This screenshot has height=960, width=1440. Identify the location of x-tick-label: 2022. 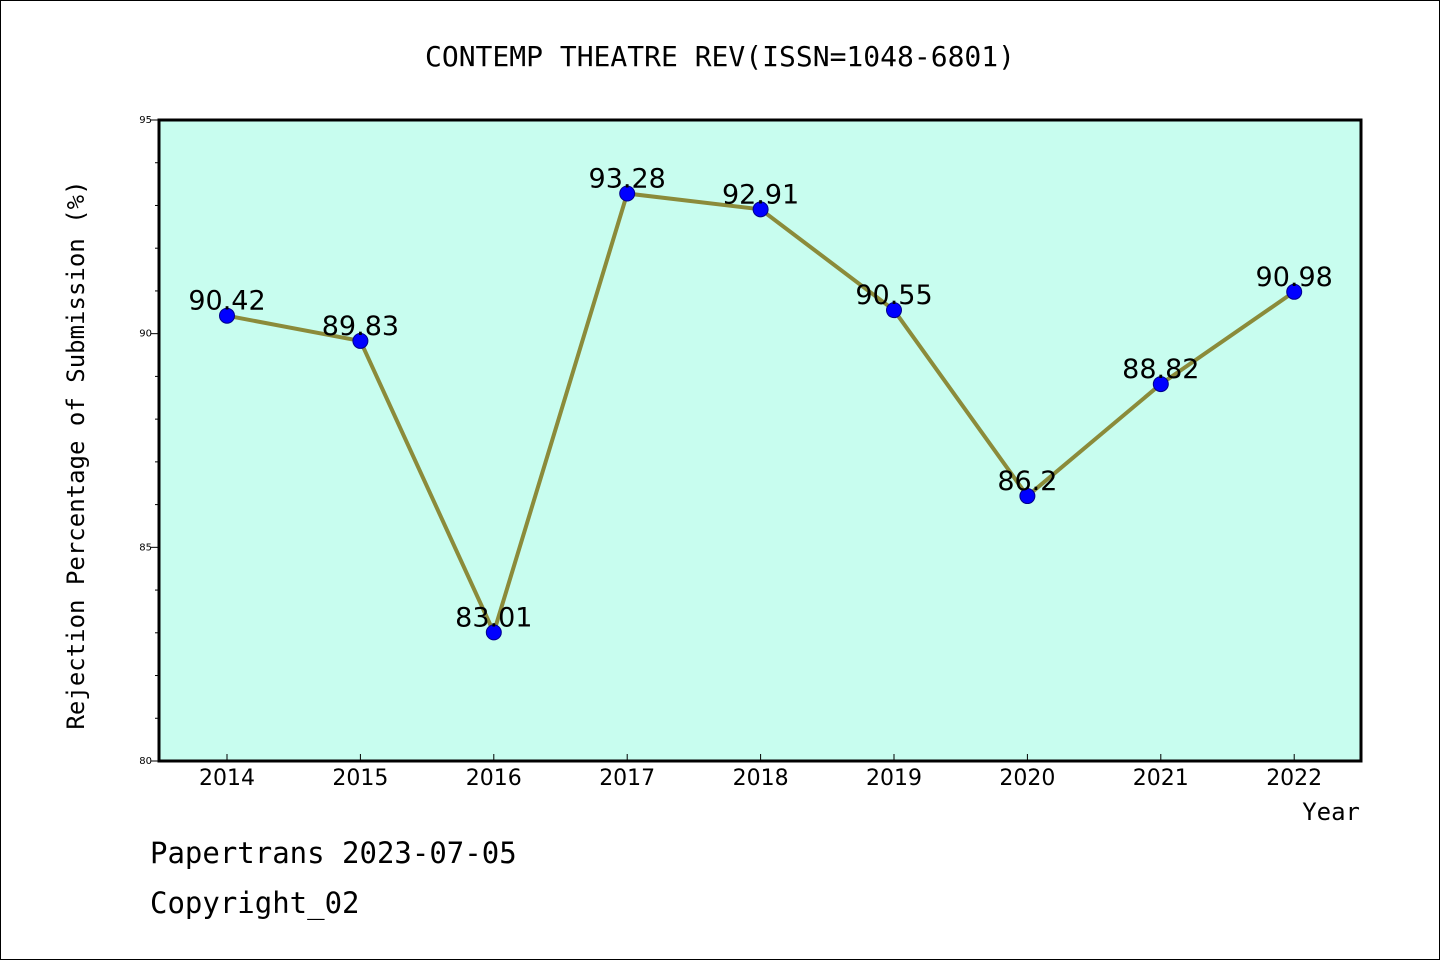
(1294, 778).